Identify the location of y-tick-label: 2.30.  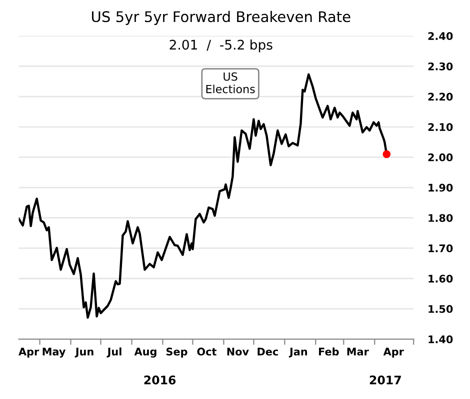
(440, 66).